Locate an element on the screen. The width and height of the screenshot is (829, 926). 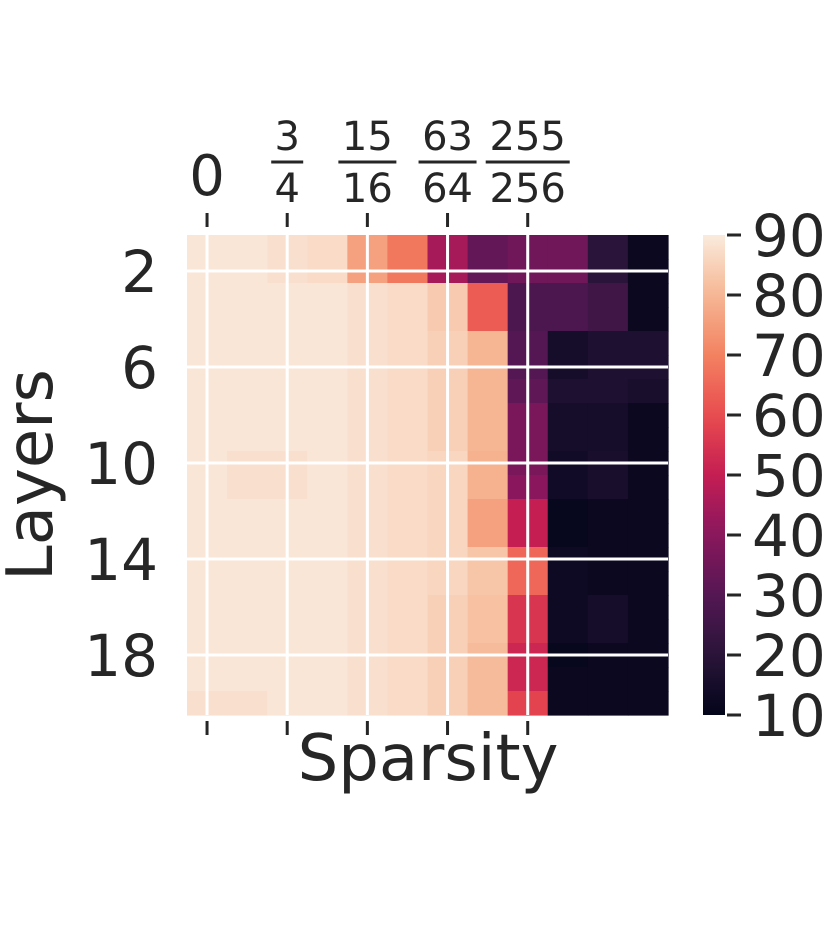
y-tick-label: 18 is located at coordinates (121, 656).